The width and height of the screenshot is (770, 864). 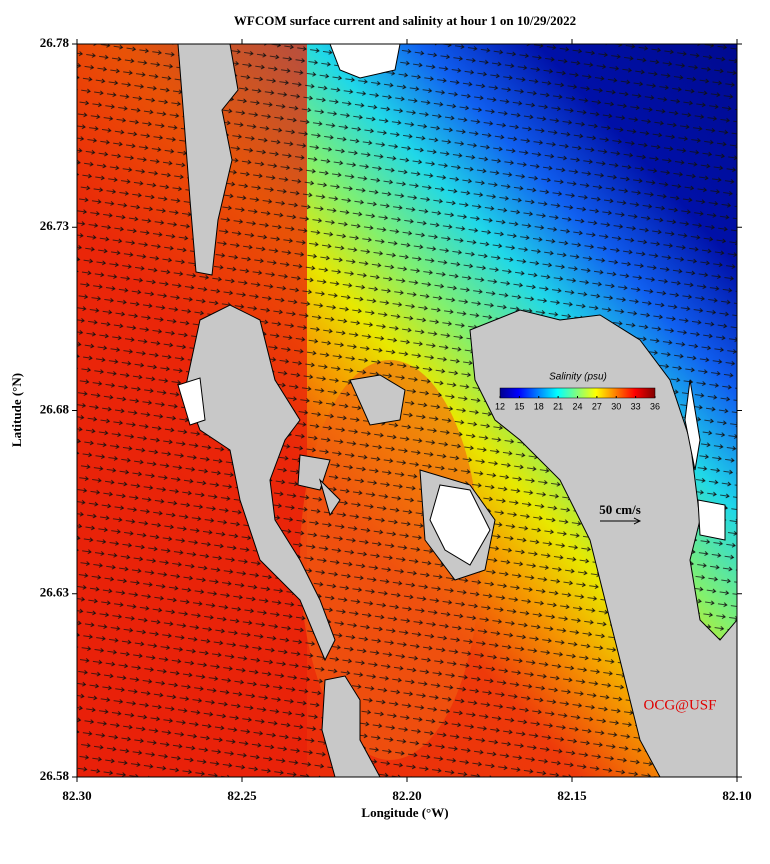 What do you see at coordinates (500, 406) in the screenshot?
I see `colorbar-tick-label: 12` at bounding box center [500, 406].